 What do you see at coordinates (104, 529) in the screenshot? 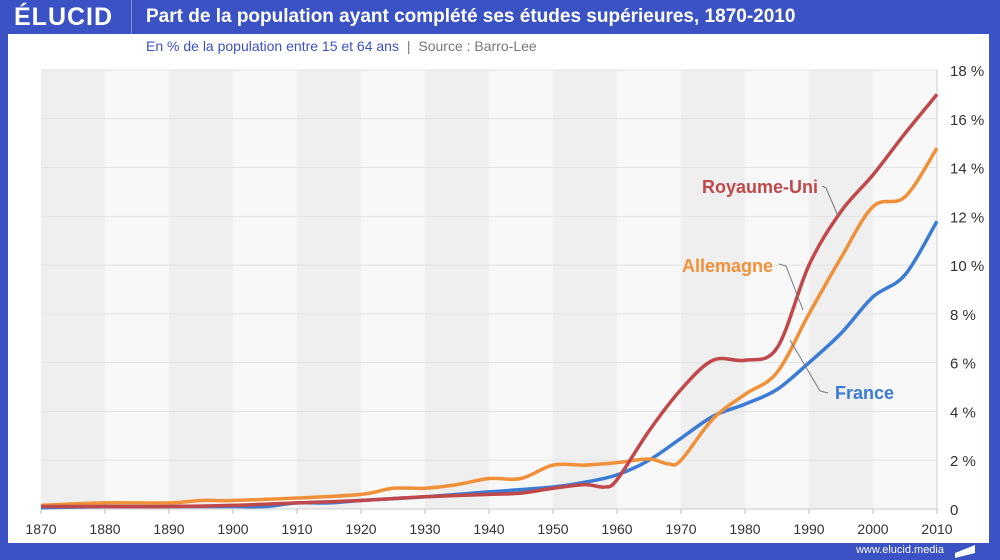
I see `x-tick-label: 1880` at bounding box center [104, 529].